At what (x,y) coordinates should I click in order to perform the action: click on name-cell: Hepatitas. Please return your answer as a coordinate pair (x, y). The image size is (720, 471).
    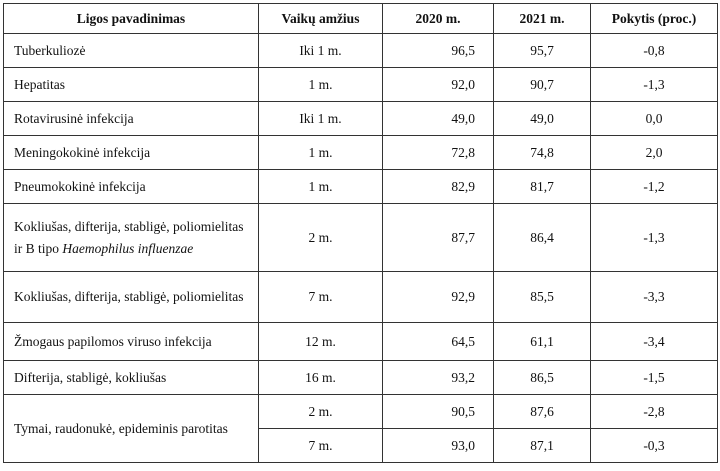
    Looking at the image, I should click on (131, 84).